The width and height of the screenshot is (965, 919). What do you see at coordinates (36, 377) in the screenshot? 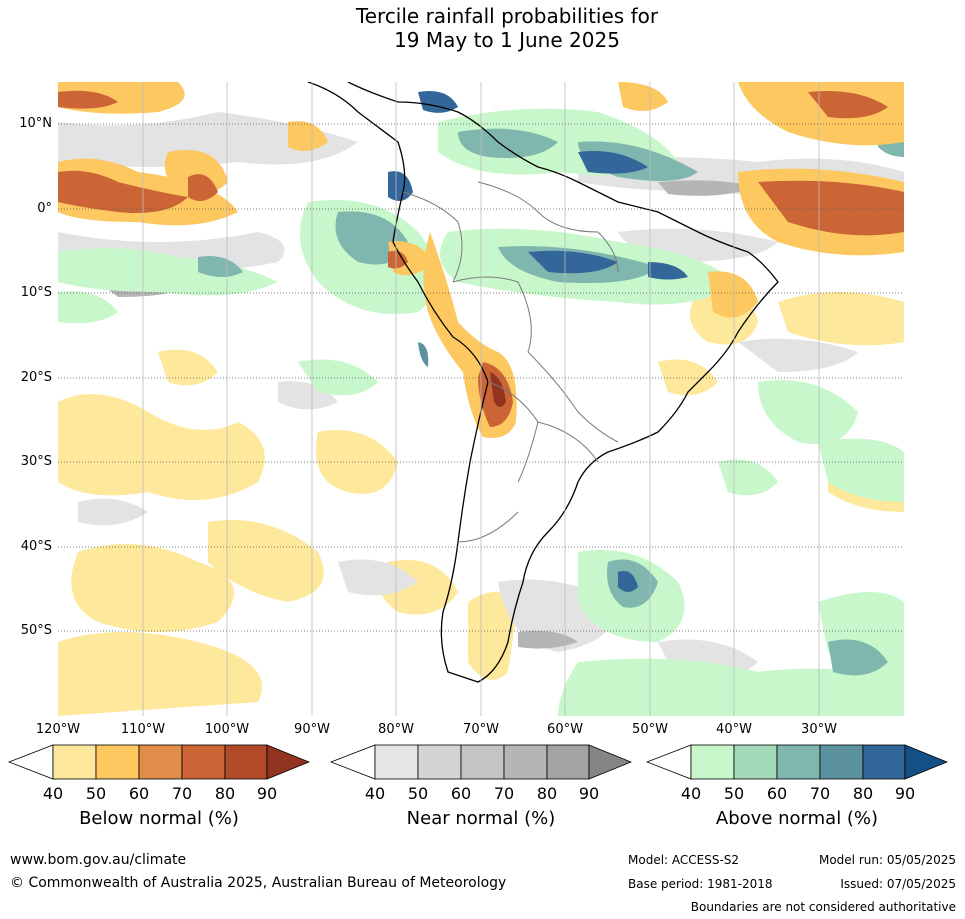
I see `lat-label-20s: 20°S` at bounding box center [36, 377].